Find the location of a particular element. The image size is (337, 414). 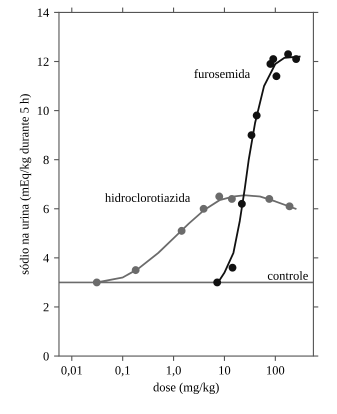

y-tick-label: 12 is located at coordinates (43, 62).